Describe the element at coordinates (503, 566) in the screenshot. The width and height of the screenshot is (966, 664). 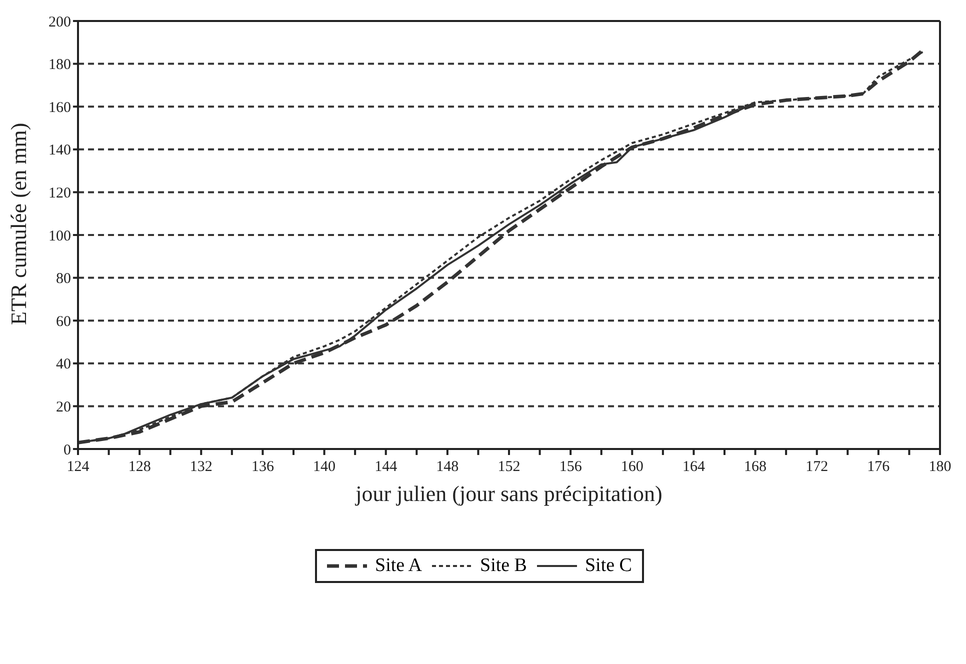
I see `legend-label: Site B` at that location.